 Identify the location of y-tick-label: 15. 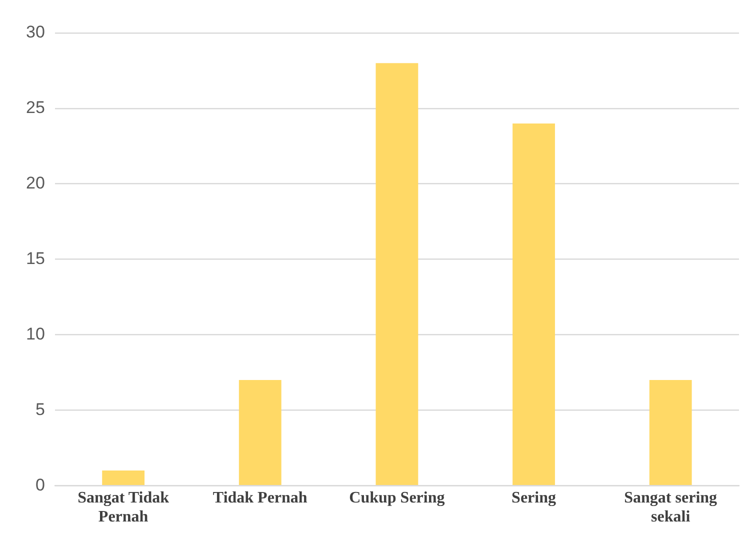
(35, 258).